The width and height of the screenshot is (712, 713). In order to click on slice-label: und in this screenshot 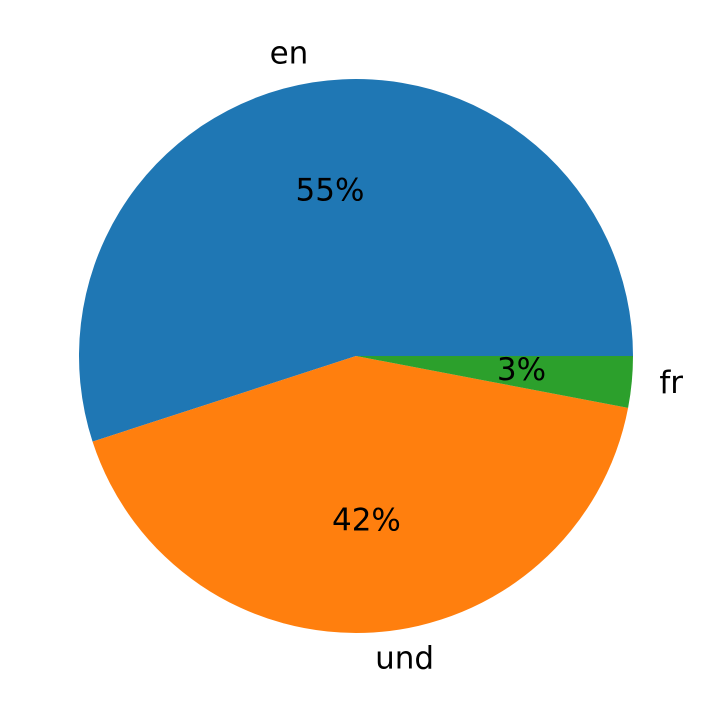, I will do `click(404, 659)`.